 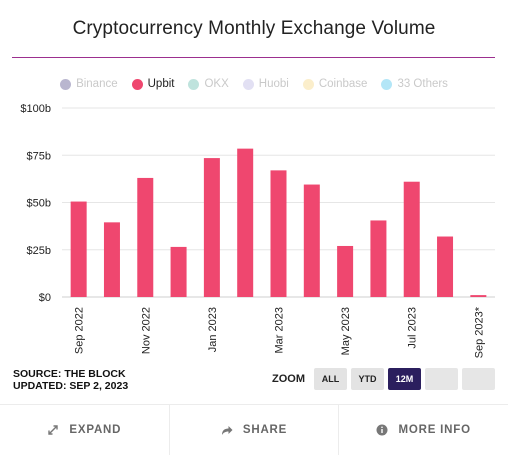 I want to click on share-label: SHARE, so click(x=265, y=430).